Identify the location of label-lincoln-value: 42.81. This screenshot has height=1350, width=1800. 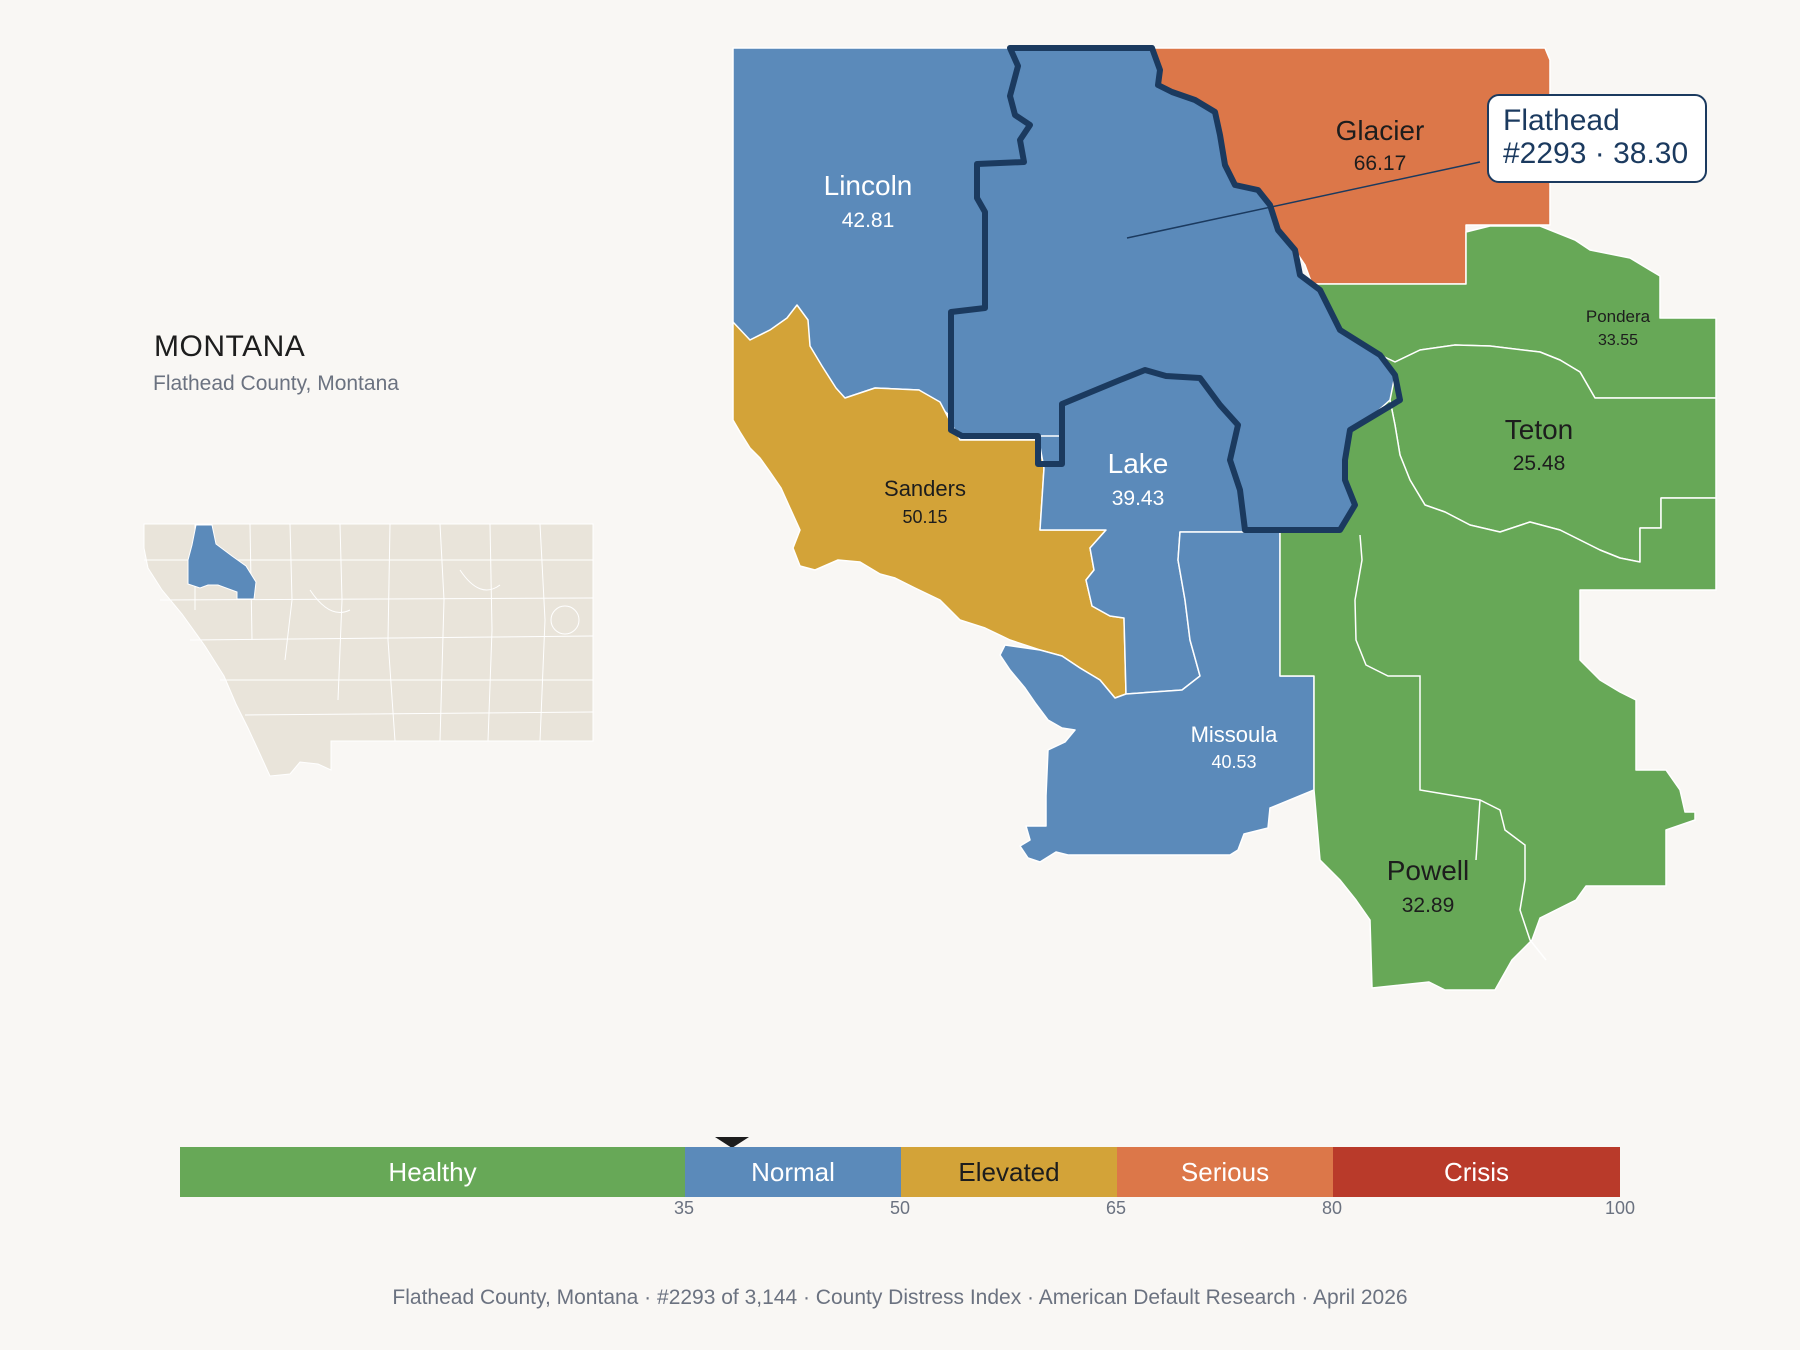
(868, 220).